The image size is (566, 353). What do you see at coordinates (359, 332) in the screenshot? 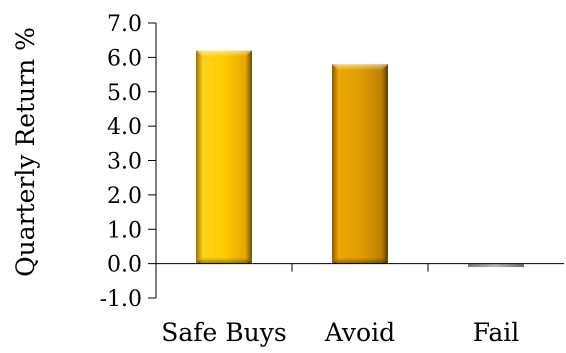
I see `x-tick-label: Avoid` at bounding box center [359, 332].